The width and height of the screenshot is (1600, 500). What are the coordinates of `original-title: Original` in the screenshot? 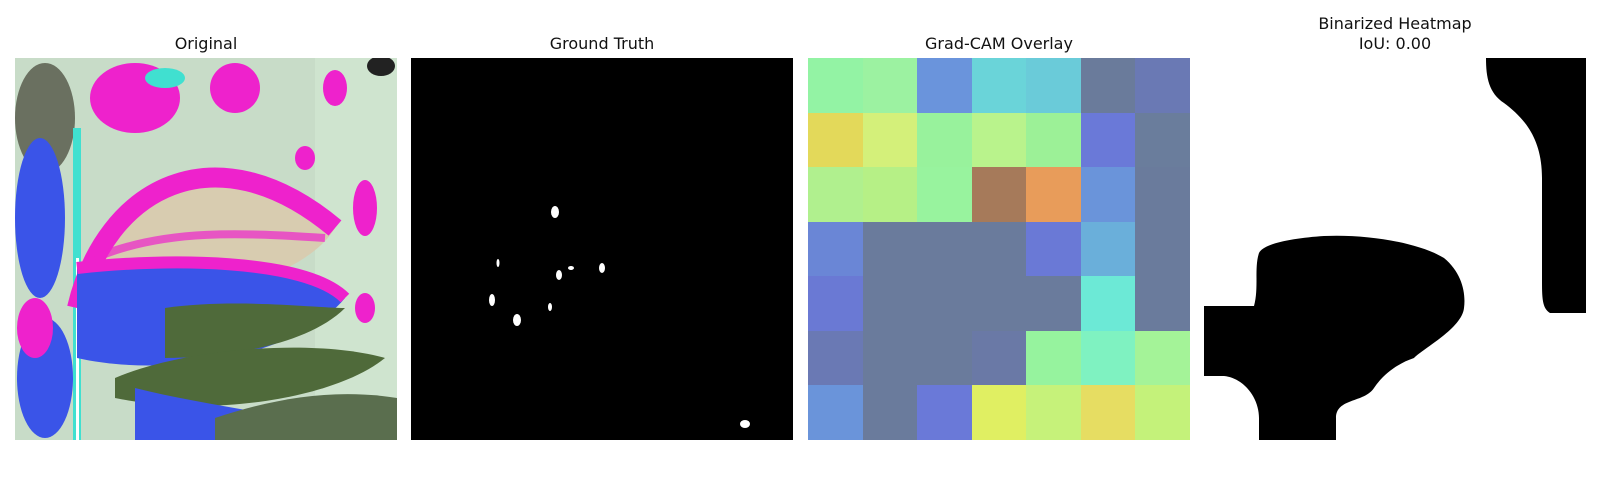 It's located at (206, 43).